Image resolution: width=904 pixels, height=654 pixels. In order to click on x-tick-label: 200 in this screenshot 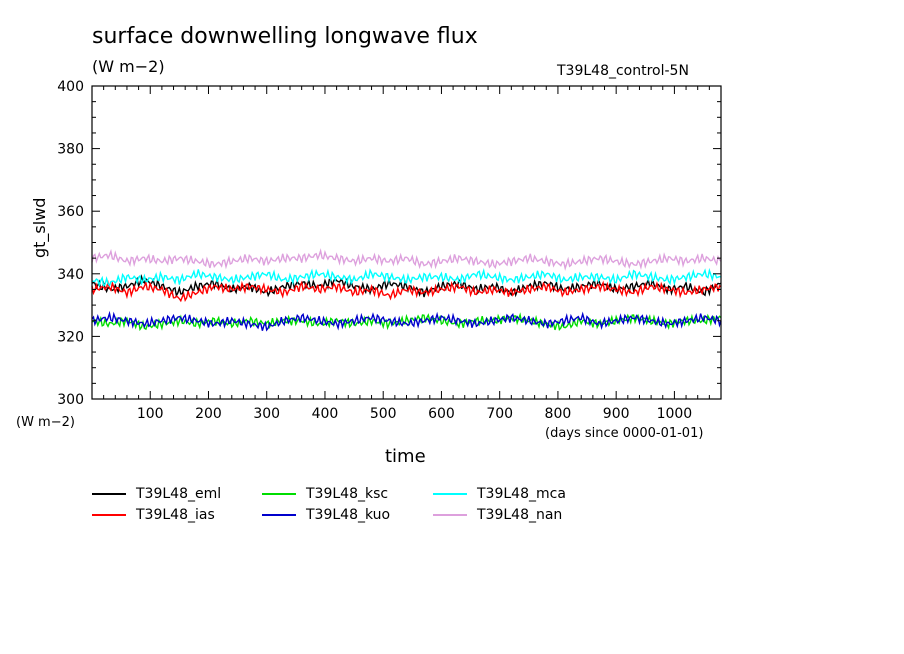, I will do `click(208, 414)`.